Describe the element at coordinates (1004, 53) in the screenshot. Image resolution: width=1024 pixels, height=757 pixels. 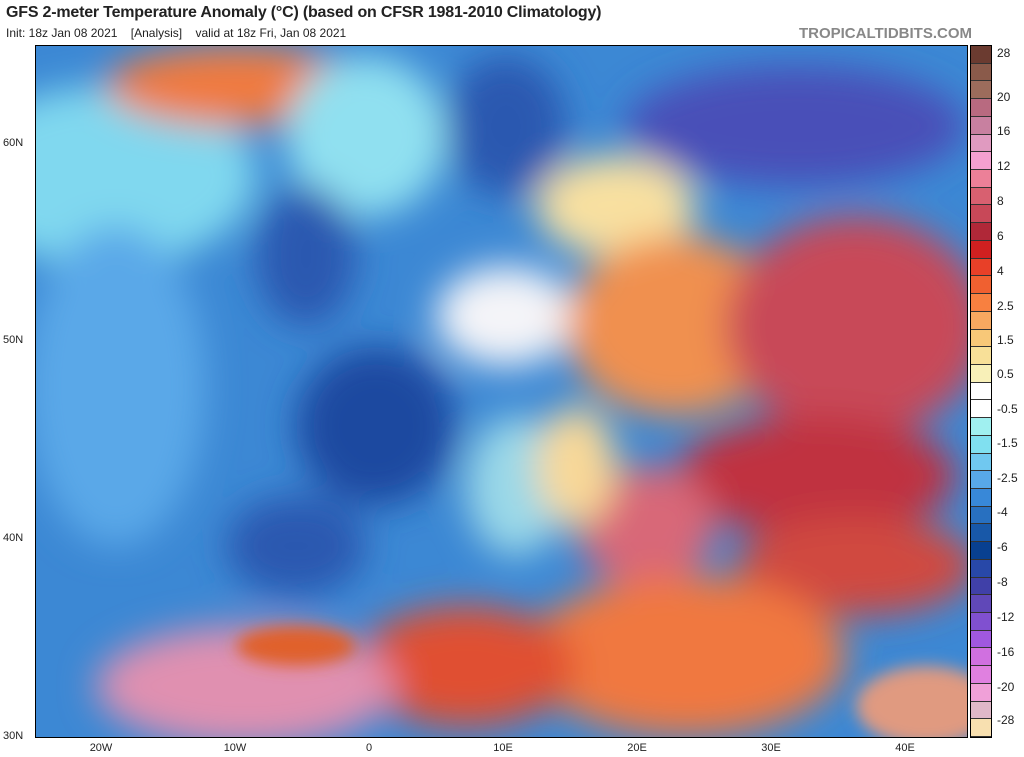
I see `colorbar-label: 28` at that location.